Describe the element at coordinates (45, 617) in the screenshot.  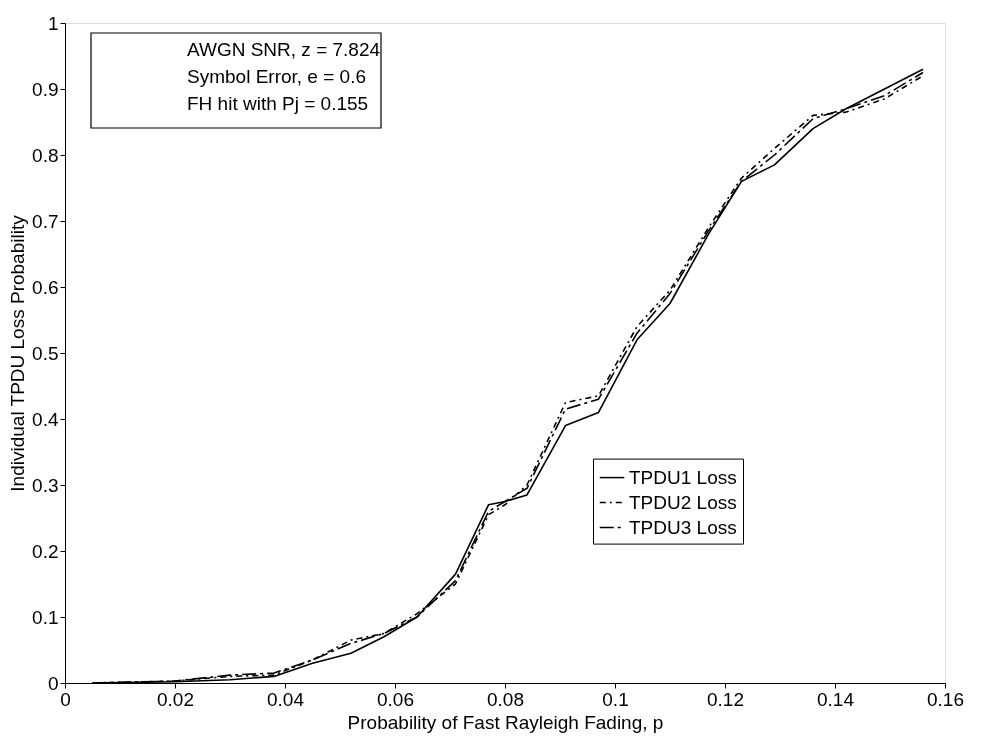
I see `y-tick-label: 0.1` at that location.